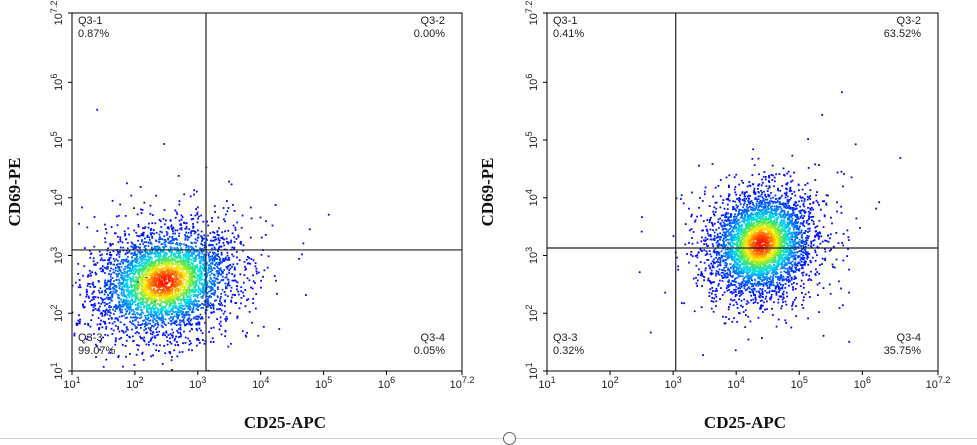 Image resolution: width=977 pixels, height=445 pixels. I want to click on quadrant-percent-top-right: 63.52%, so click(903, 34).